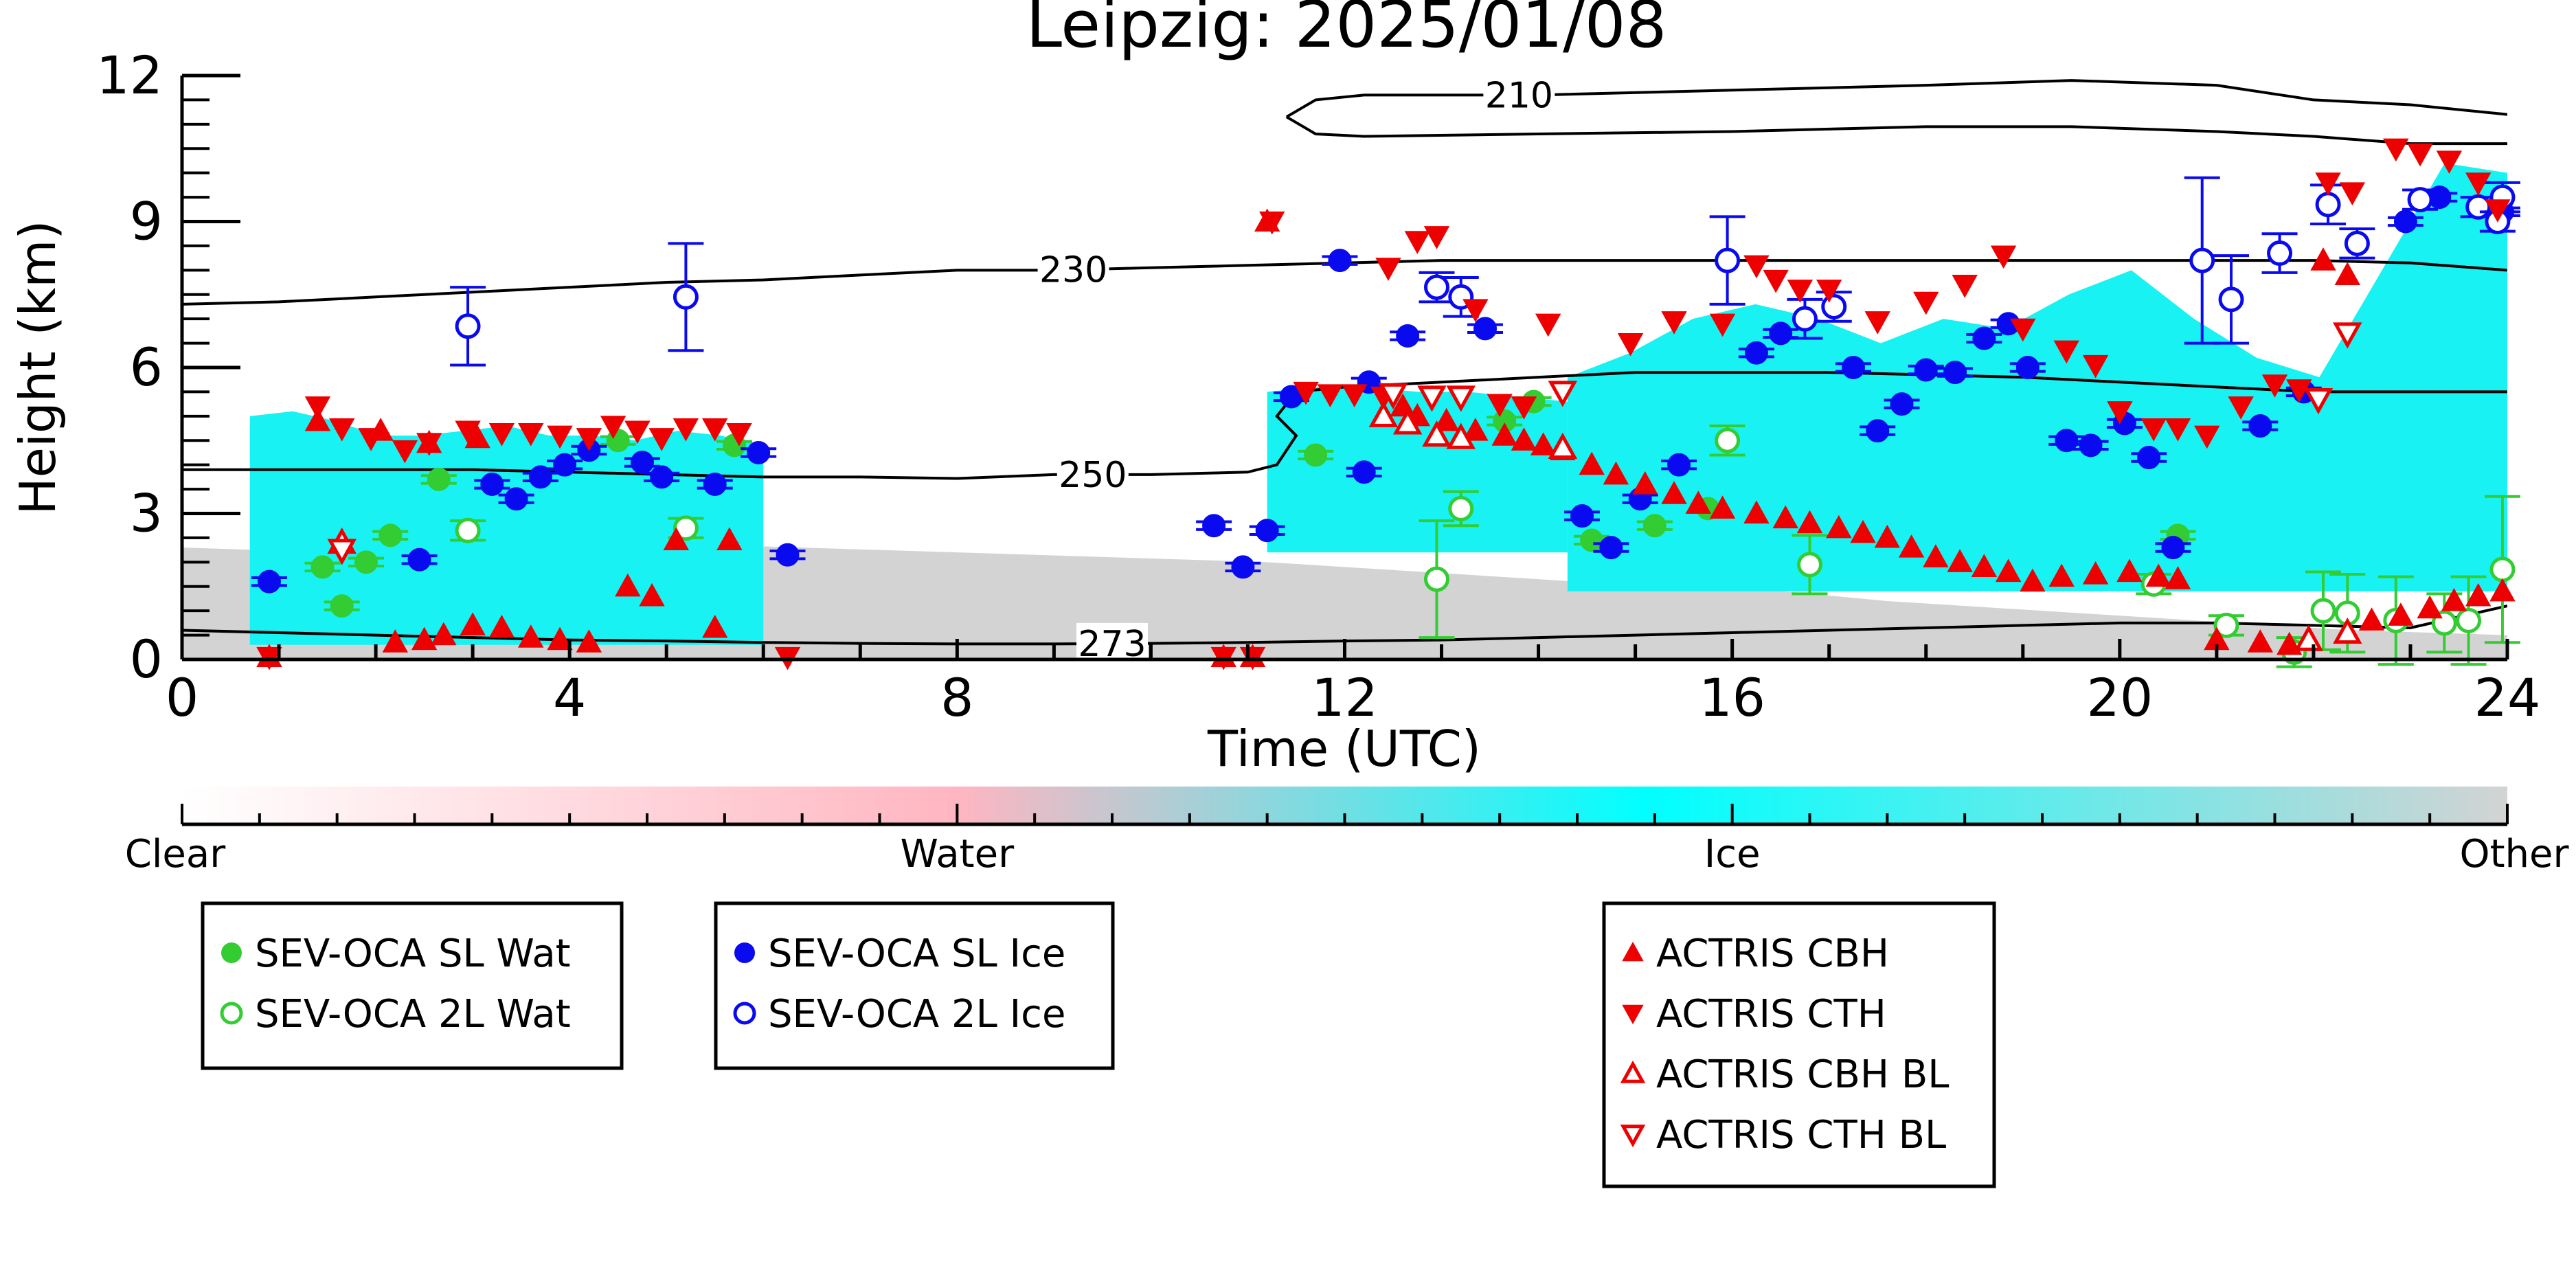  I want to click on colorbar-label: Clear, so click(175, 854).